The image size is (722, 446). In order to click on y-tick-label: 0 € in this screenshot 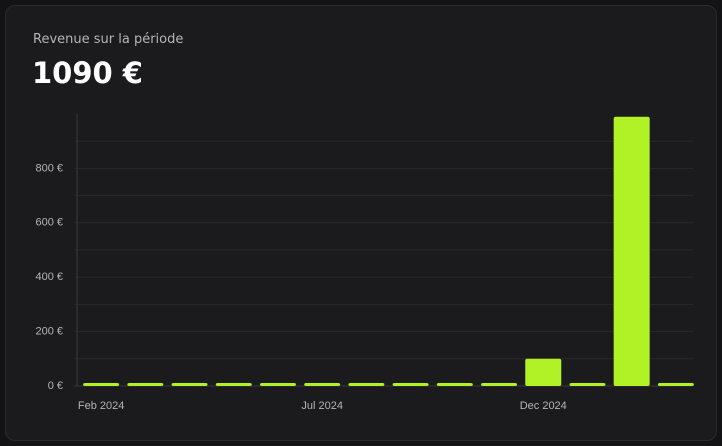, I will do `click(55, 386)`.